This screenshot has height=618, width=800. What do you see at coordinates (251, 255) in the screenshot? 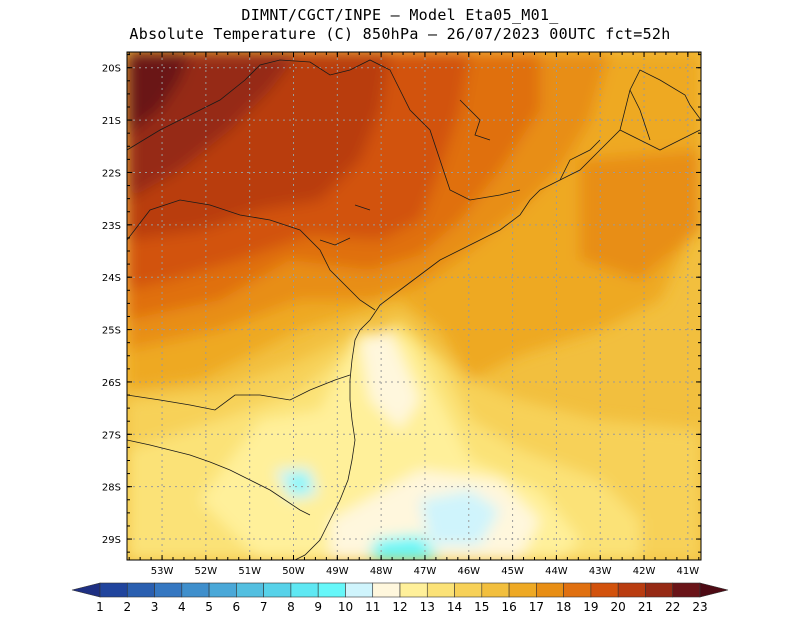
I see `border-sp-pr` at bounding box center [251, 255].